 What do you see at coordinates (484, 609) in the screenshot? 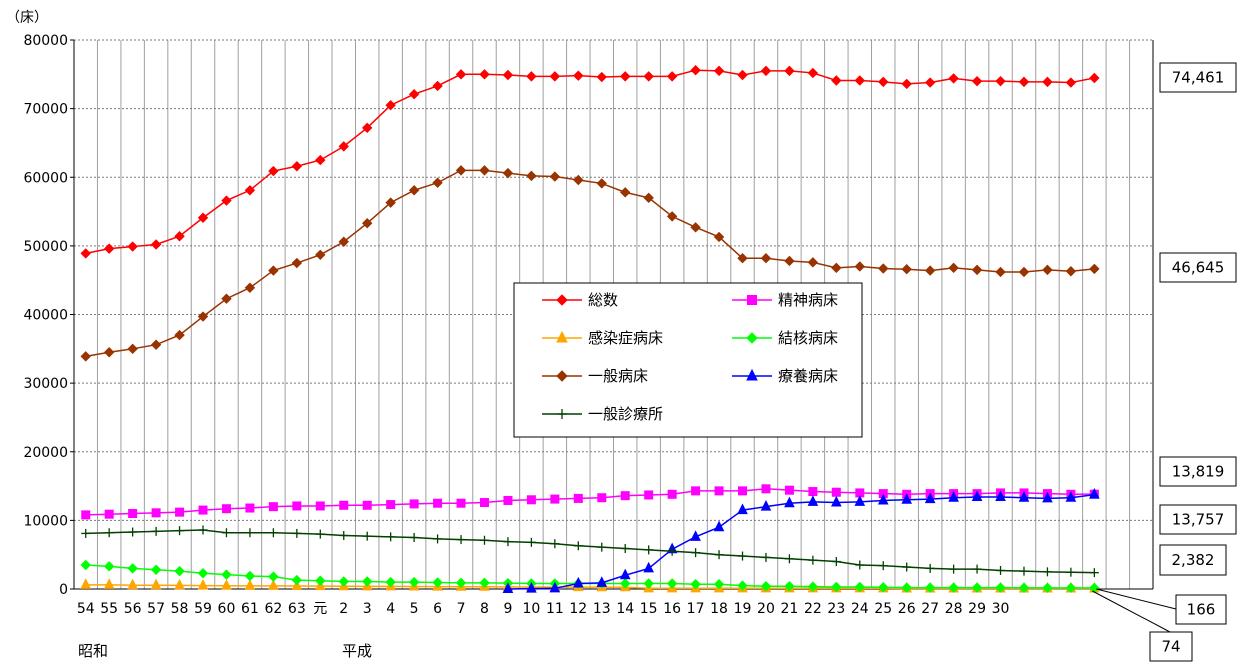
I see `x-tick-label: 8` at bounding box center [484, 609].